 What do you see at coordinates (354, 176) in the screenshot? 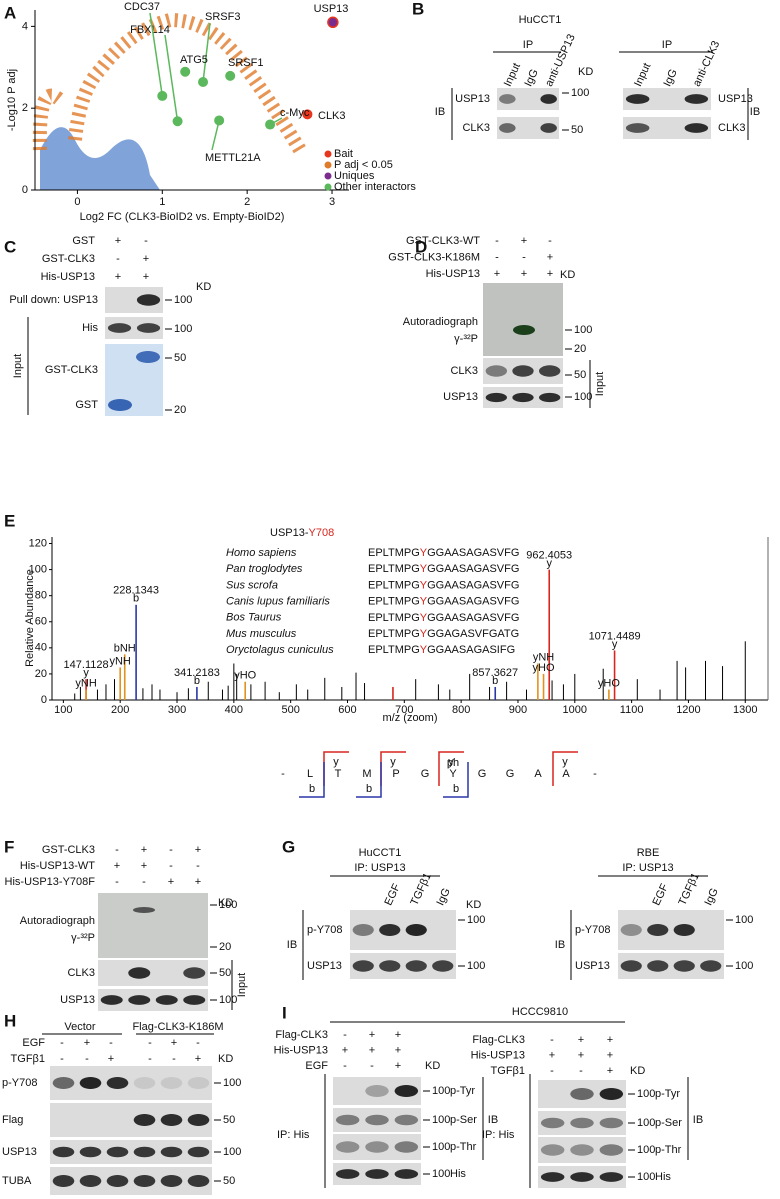
I see `legend-label: Uniques` at bounding box center [354, 176].